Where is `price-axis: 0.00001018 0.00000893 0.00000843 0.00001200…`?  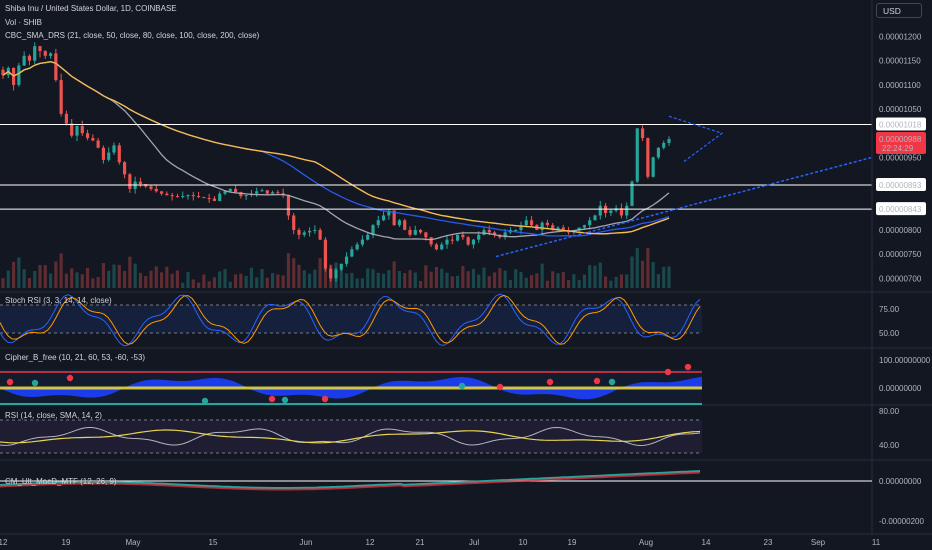
price-axis: 0.00001018 0.00000893 0.00000843 0.00001200… is located at coordinates (903, 279).